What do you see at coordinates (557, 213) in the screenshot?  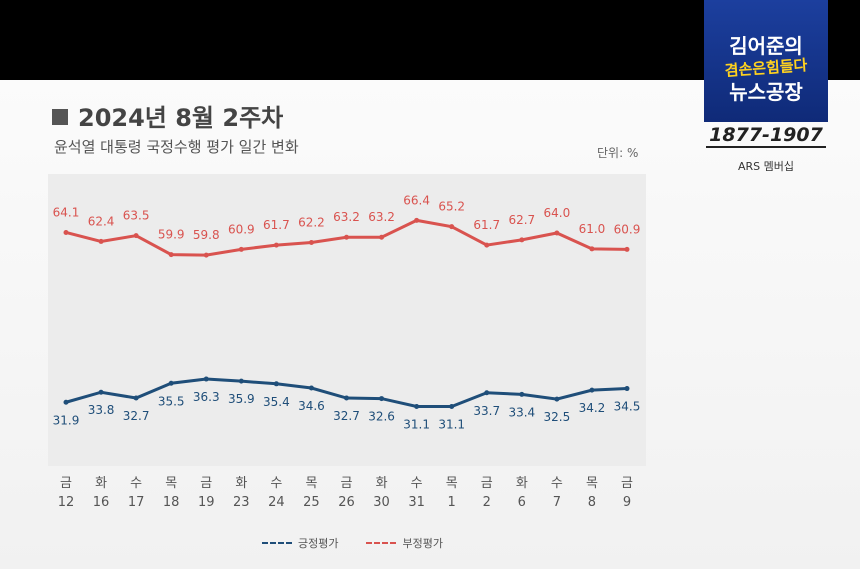 I see `data-label-negative: 64.0` at bounding box center [557, 213].